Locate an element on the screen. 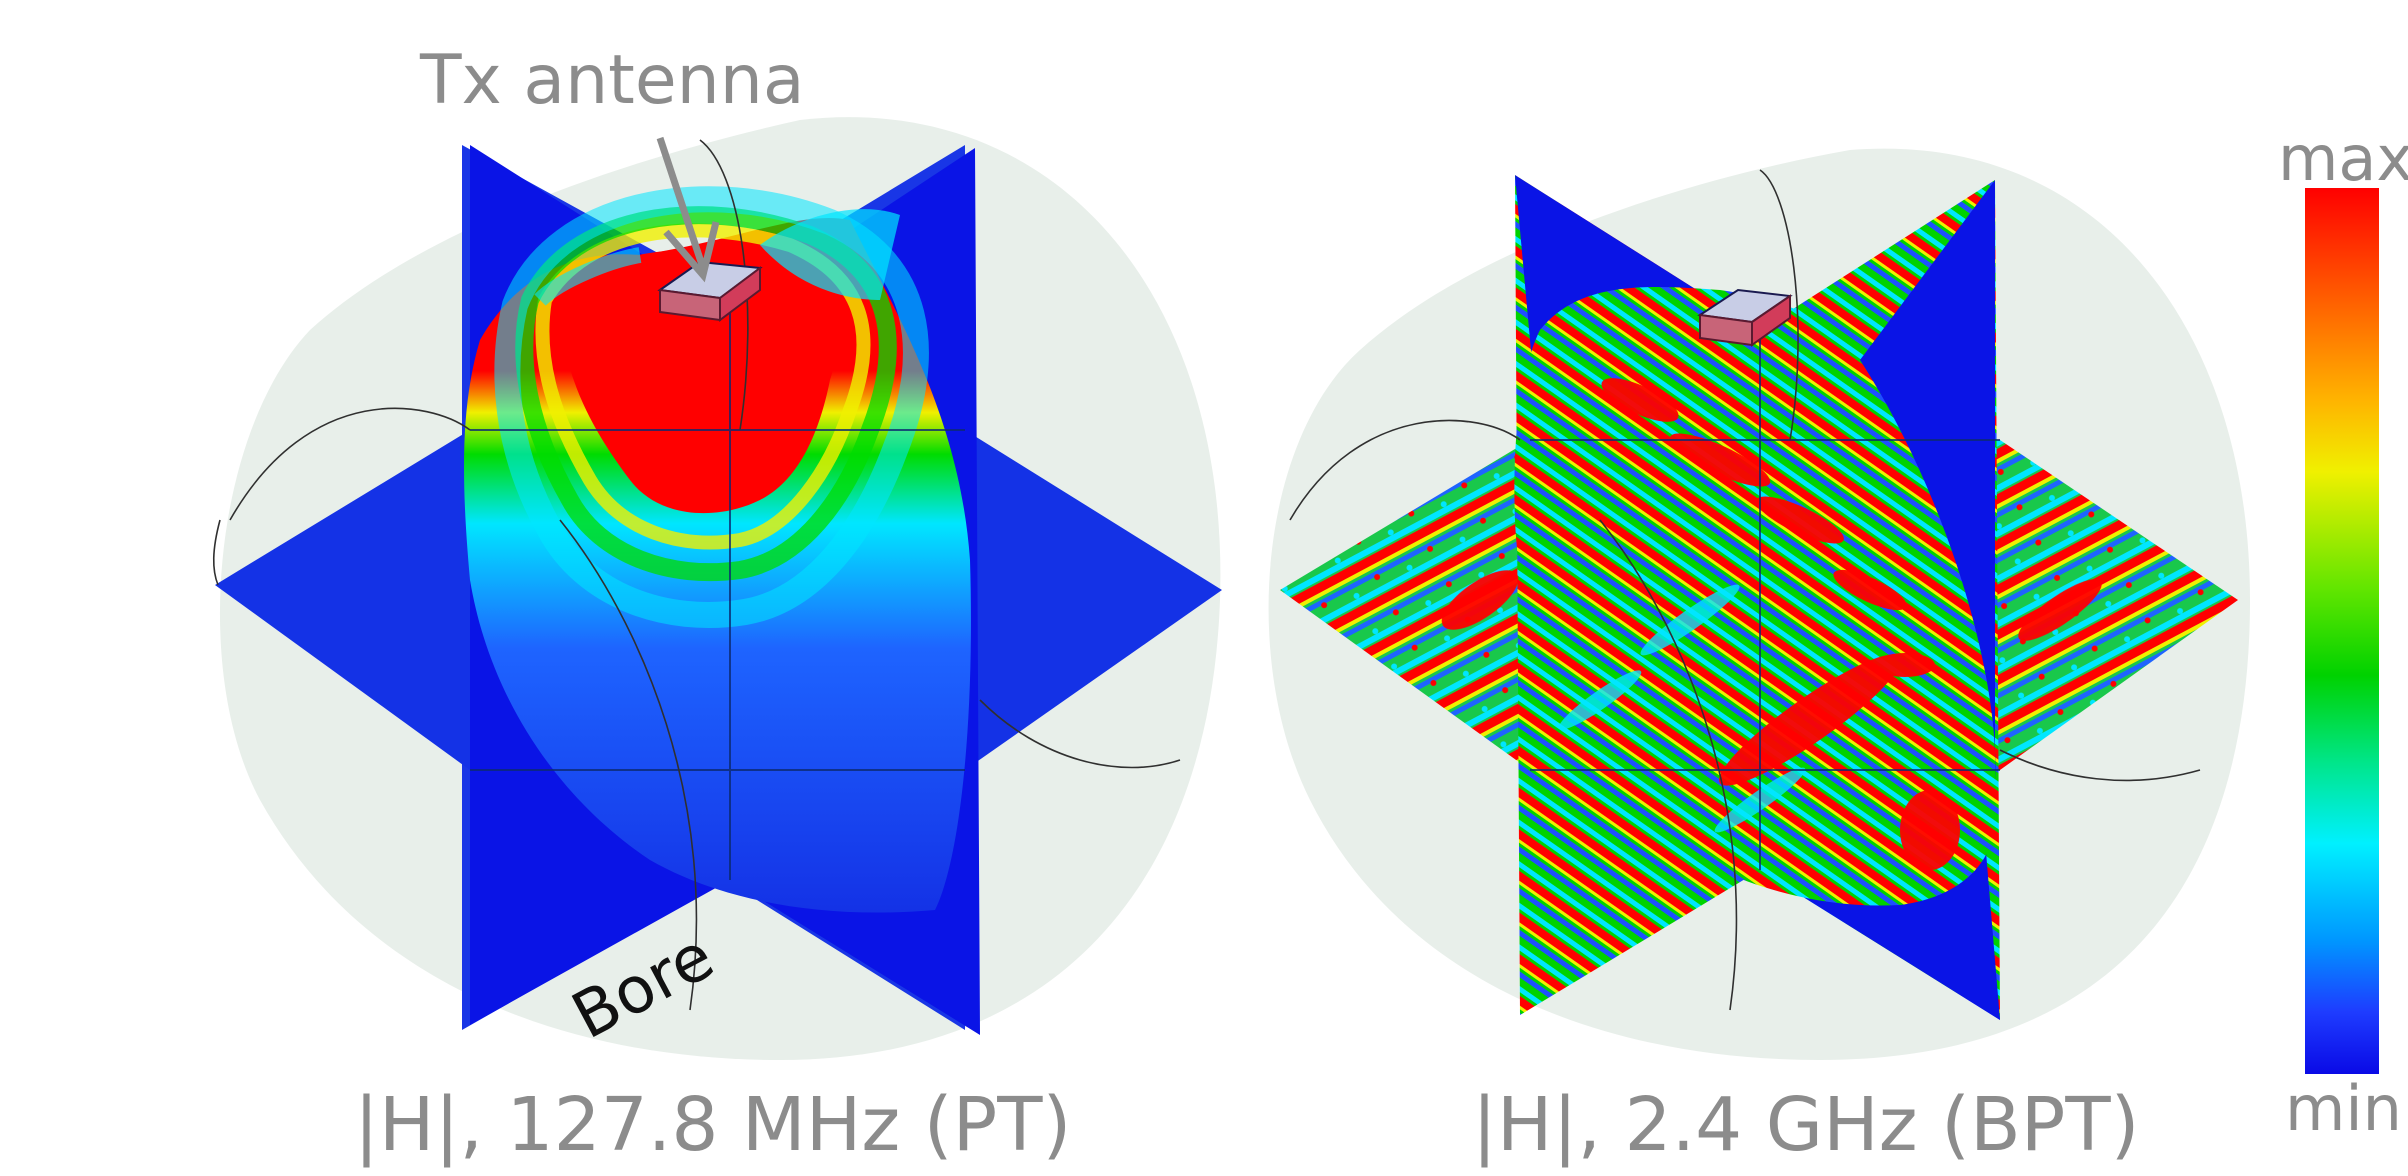  field-lobe-left-halo3 is located at coordinates (711, 407).